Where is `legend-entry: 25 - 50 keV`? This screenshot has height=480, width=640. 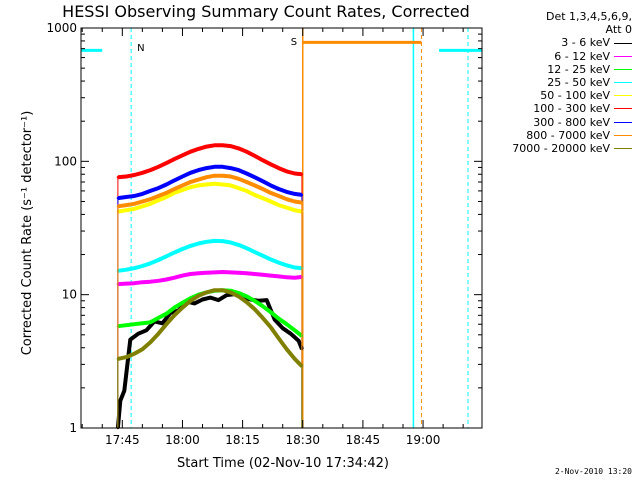 legend-entry: 25 - 50 keV is located at coordinates (558, 82).